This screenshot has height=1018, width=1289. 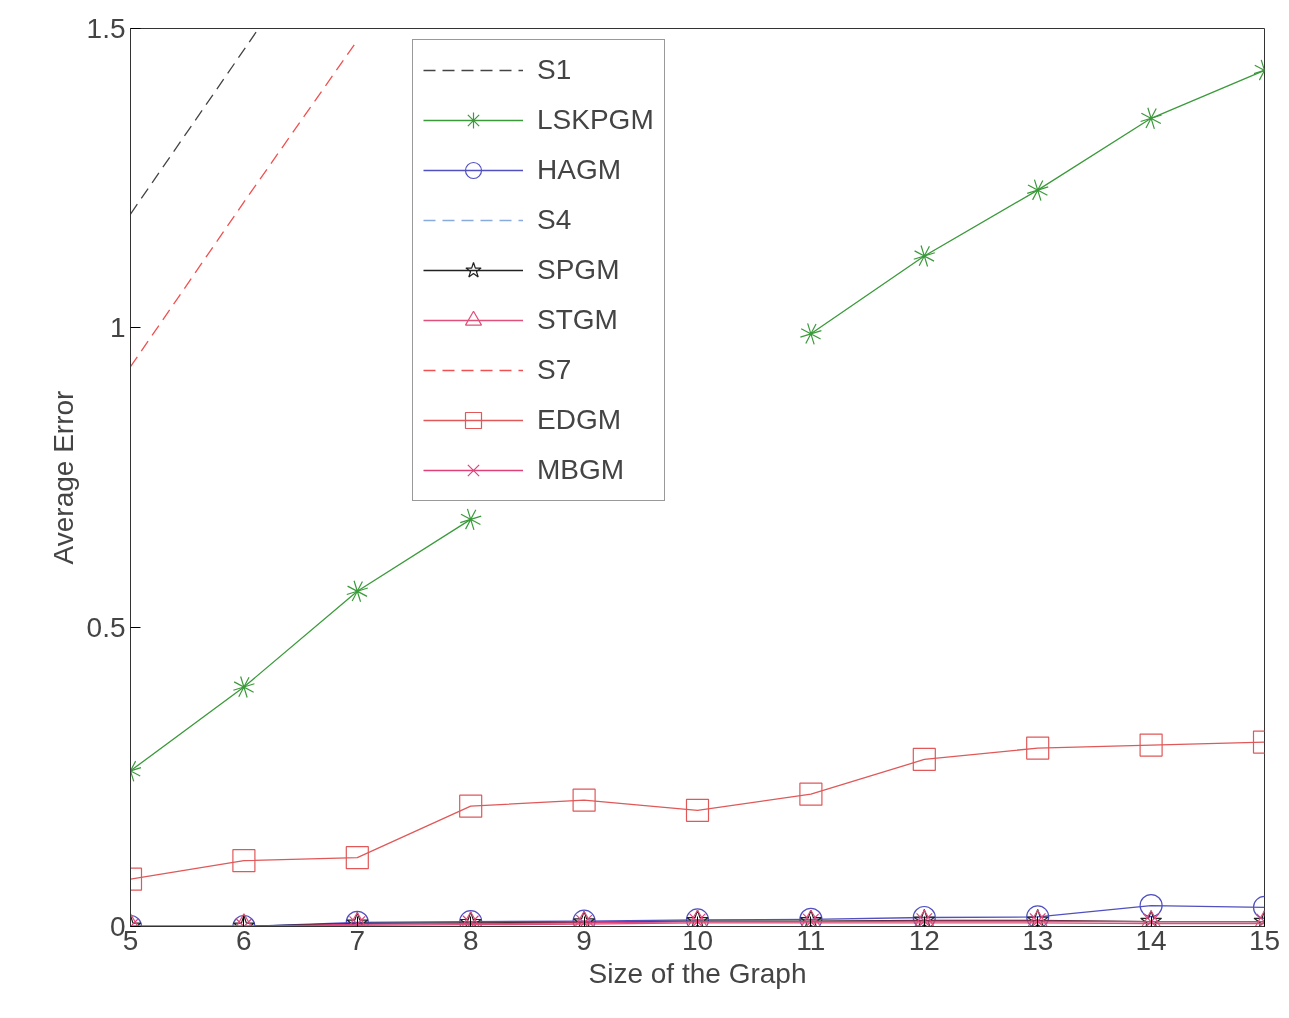 I want to click on x-tick-label: 11, so click(x=811, y=940).